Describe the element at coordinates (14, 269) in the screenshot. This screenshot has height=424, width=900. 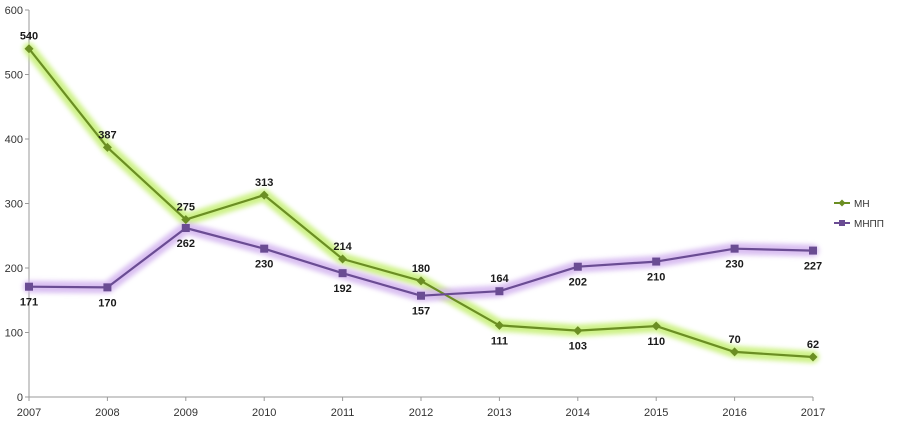
I see `y-tick-label: 200` at that location.